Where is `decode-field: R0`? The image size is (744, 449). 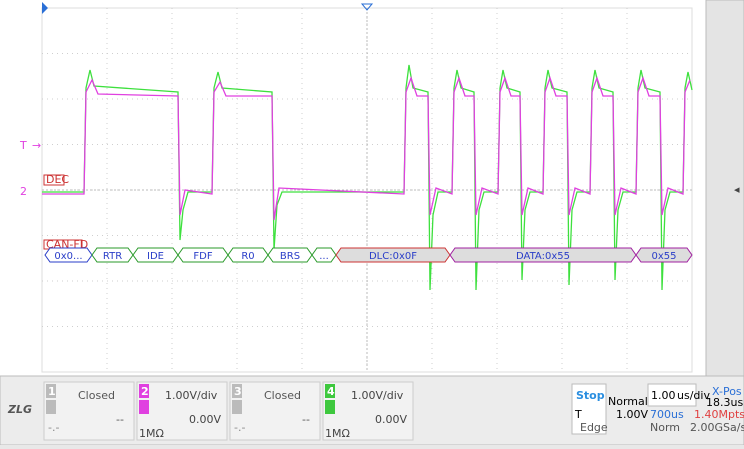
decode-field: R0 is located at coordinates (247, 256).